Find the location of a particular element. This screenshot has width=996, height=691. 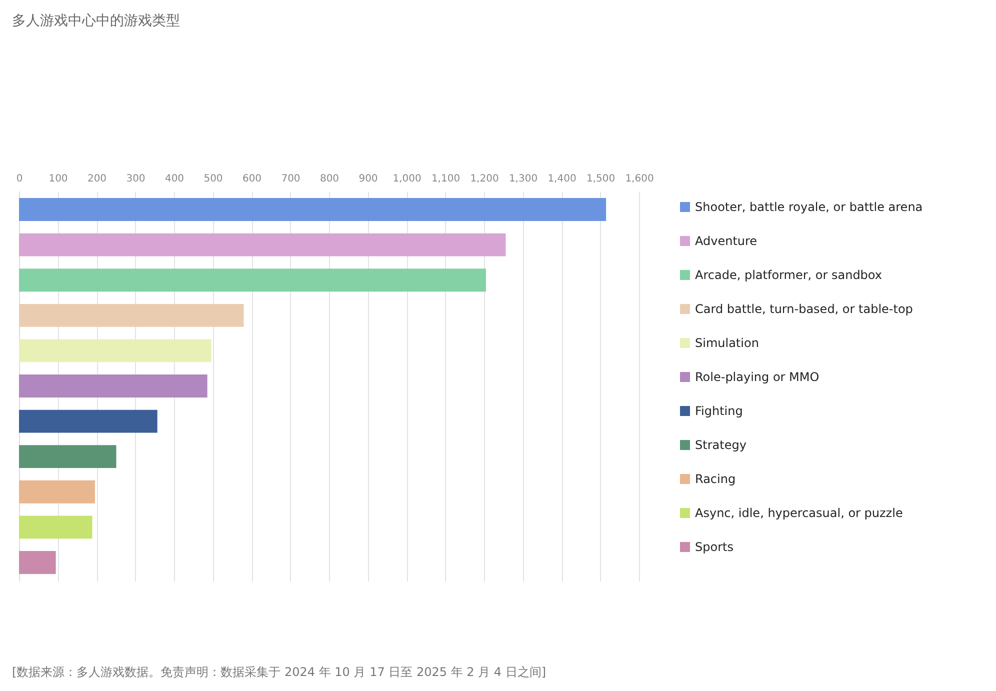

x-tick-label: 200 is located at coordinates (97, 179).